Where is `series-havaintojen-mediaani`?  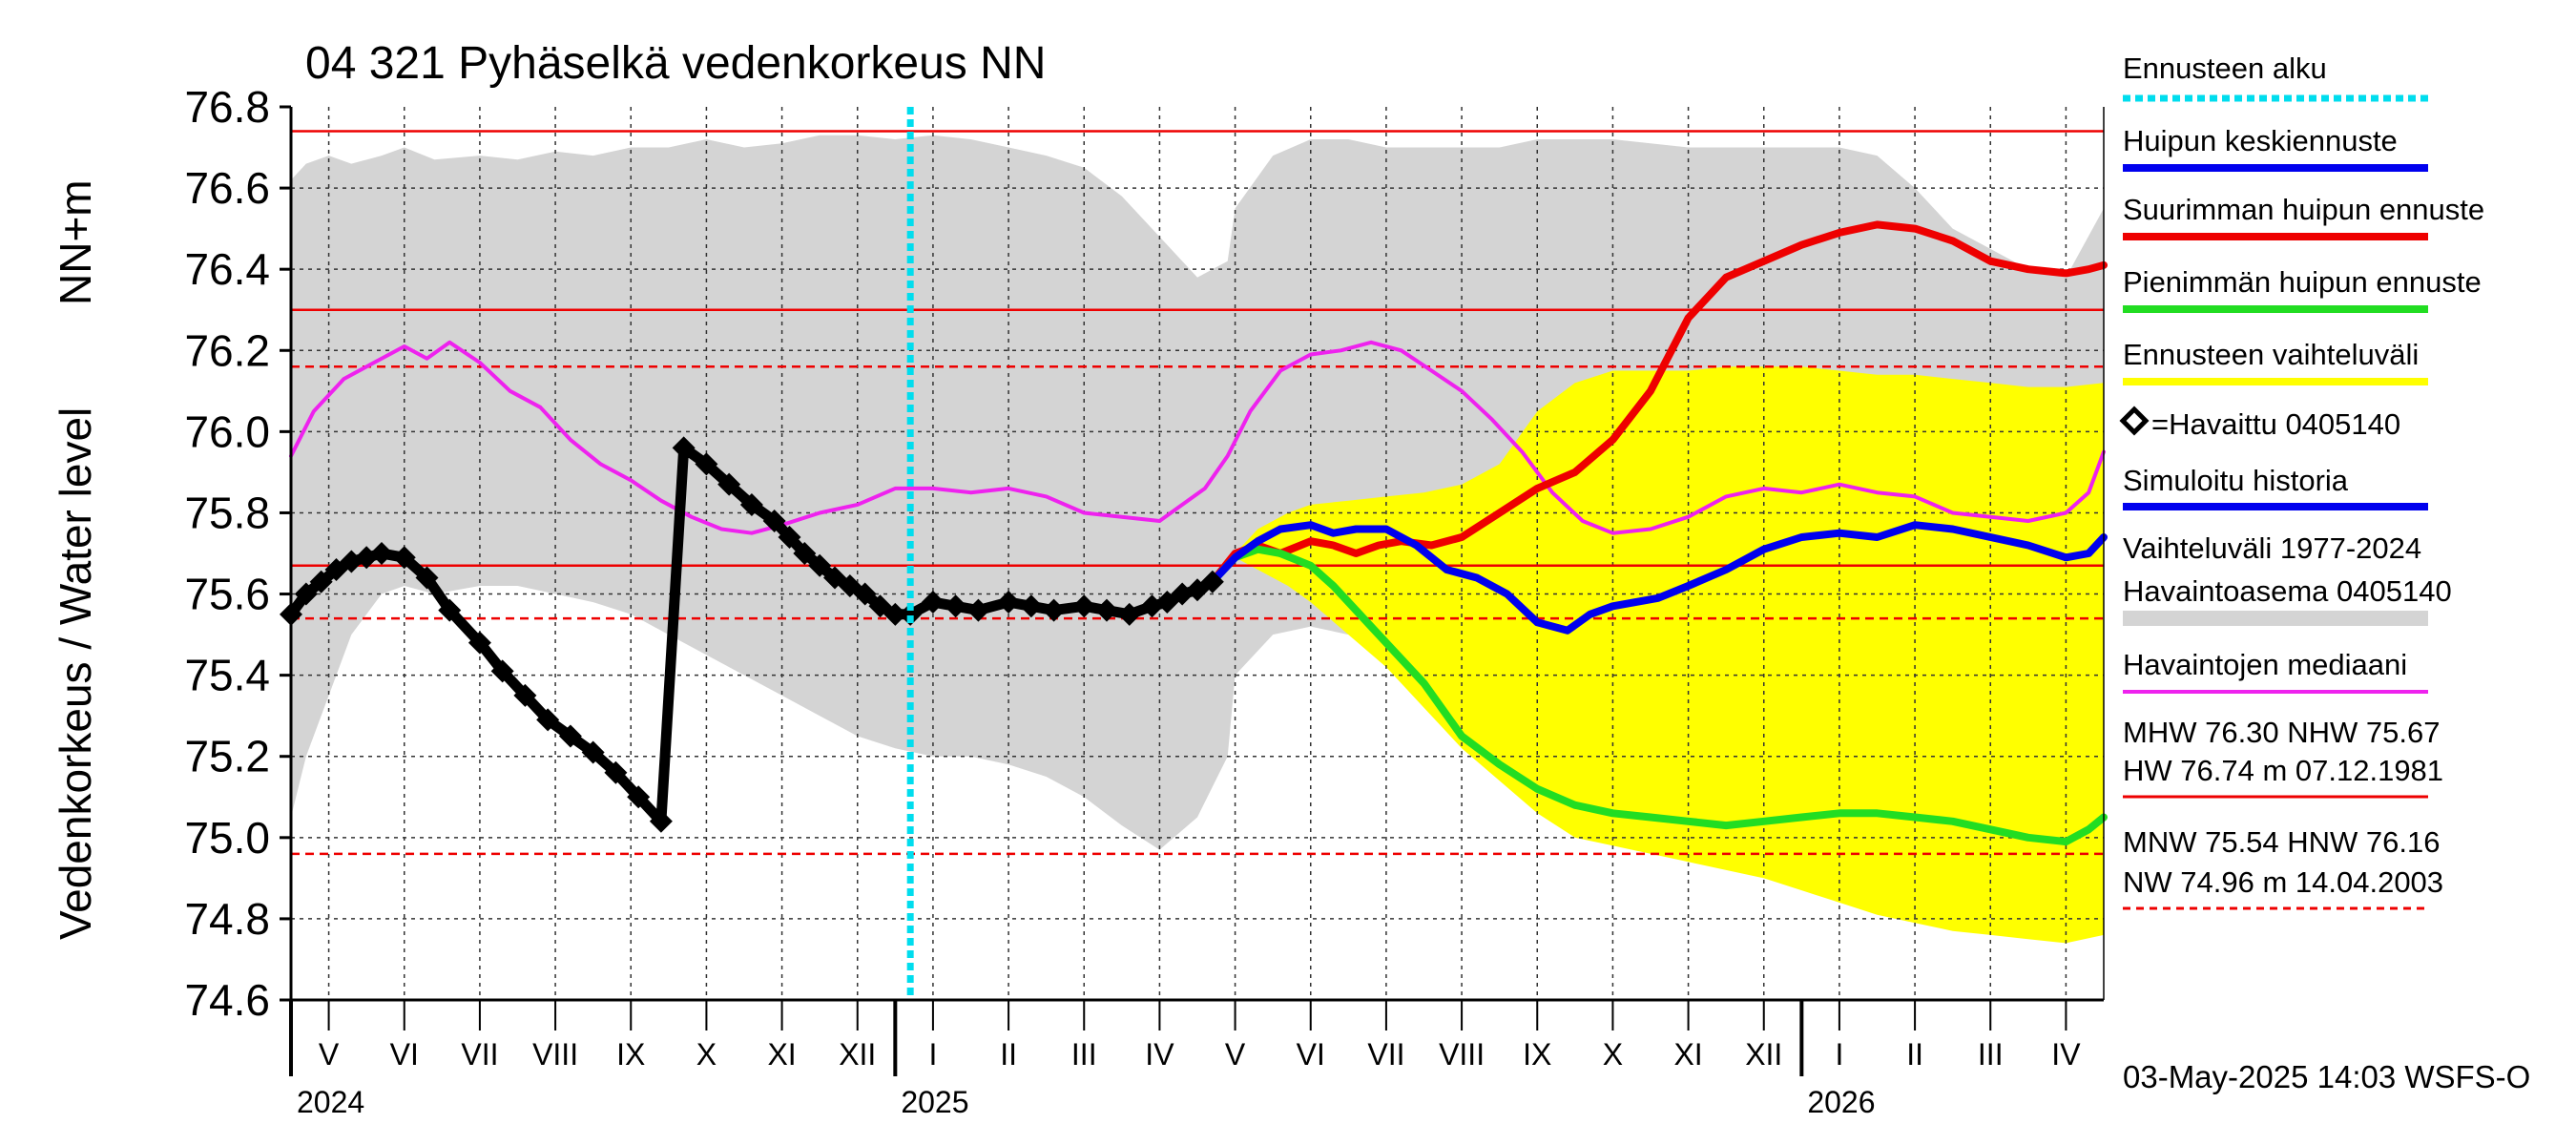 series-havaintojen-mediaani is located at coordinates (1197, 437).